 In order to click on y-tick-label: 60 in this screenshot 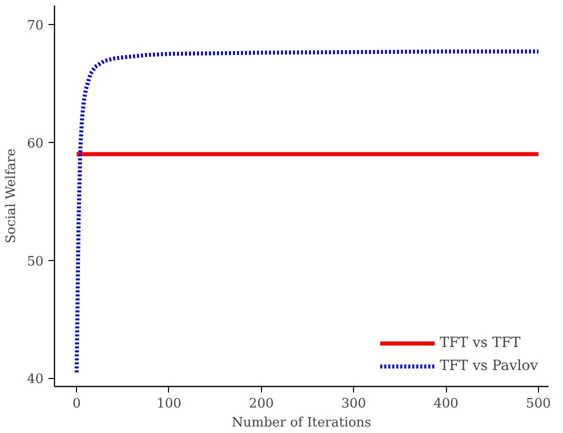, I will do `click(35, 144)`.